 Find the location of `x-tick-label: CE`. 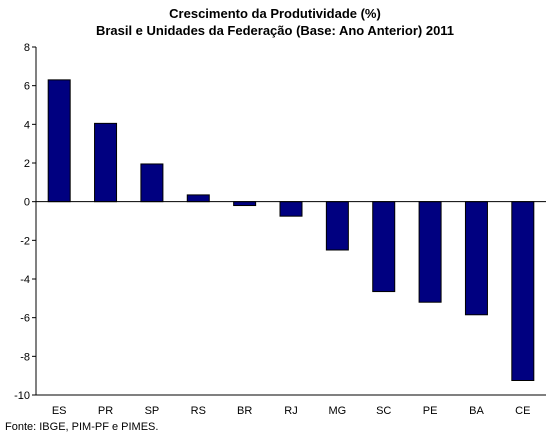

x-tick-label: CE is located at coordinates (522, 411).